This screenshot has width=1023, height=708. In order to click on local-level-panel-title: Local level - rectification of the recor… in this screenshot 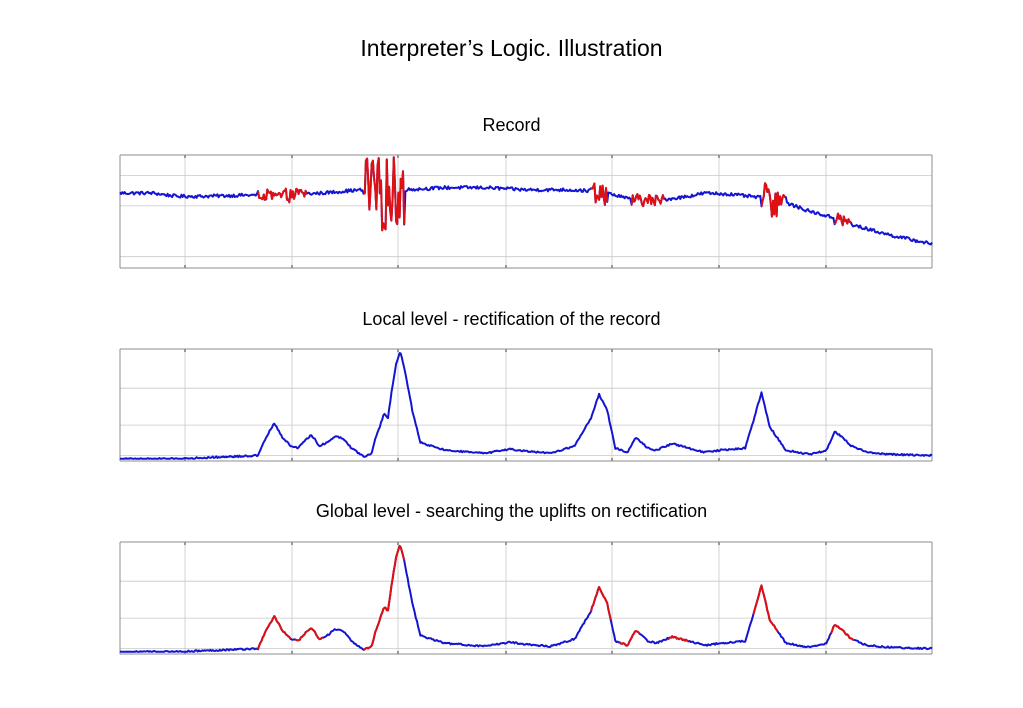, I will do `click(511, 319)`.